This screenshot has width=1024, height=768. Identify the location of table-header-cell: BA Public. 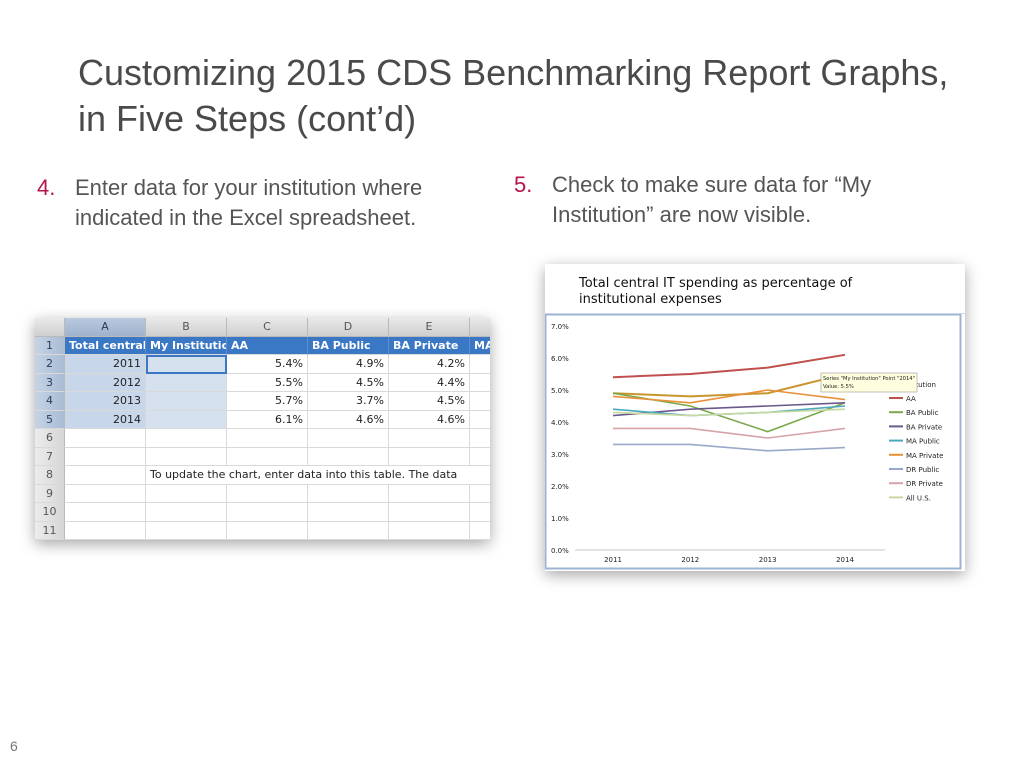
(348, 345).